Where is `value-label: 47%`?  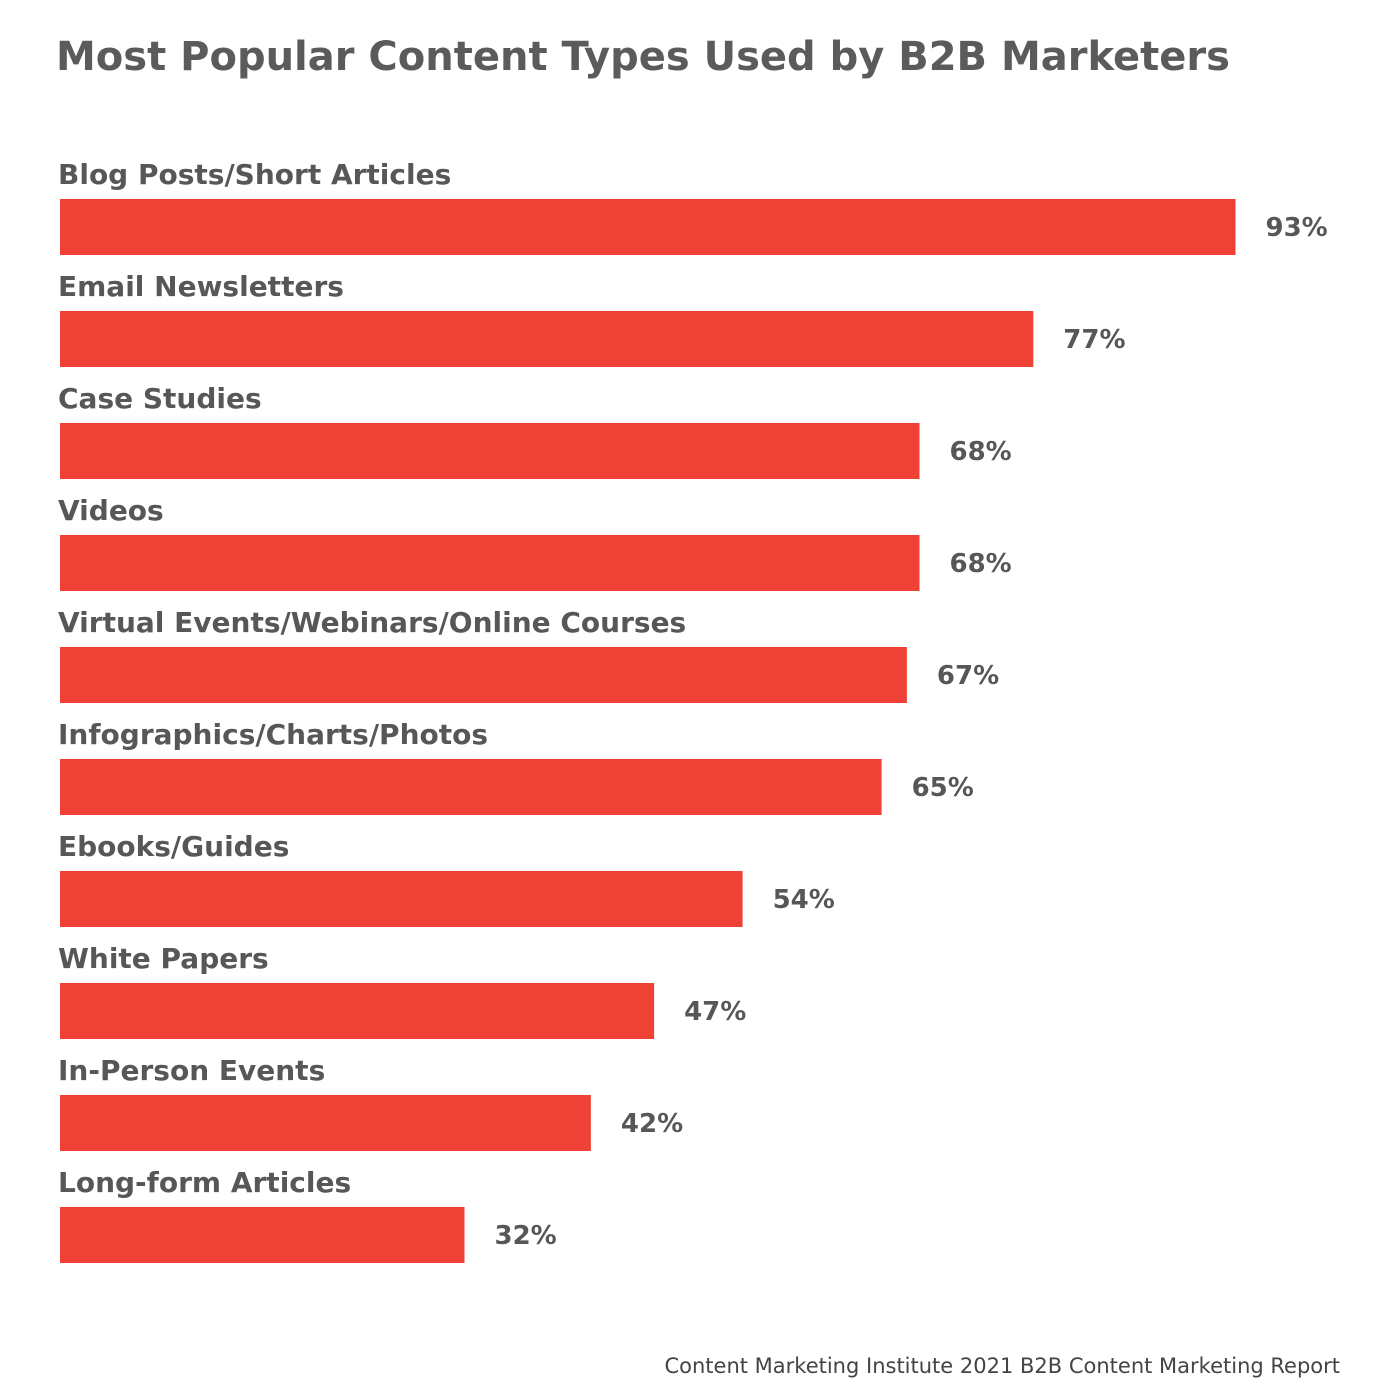 value-label: 47% is located at coordinates (715, 1012).